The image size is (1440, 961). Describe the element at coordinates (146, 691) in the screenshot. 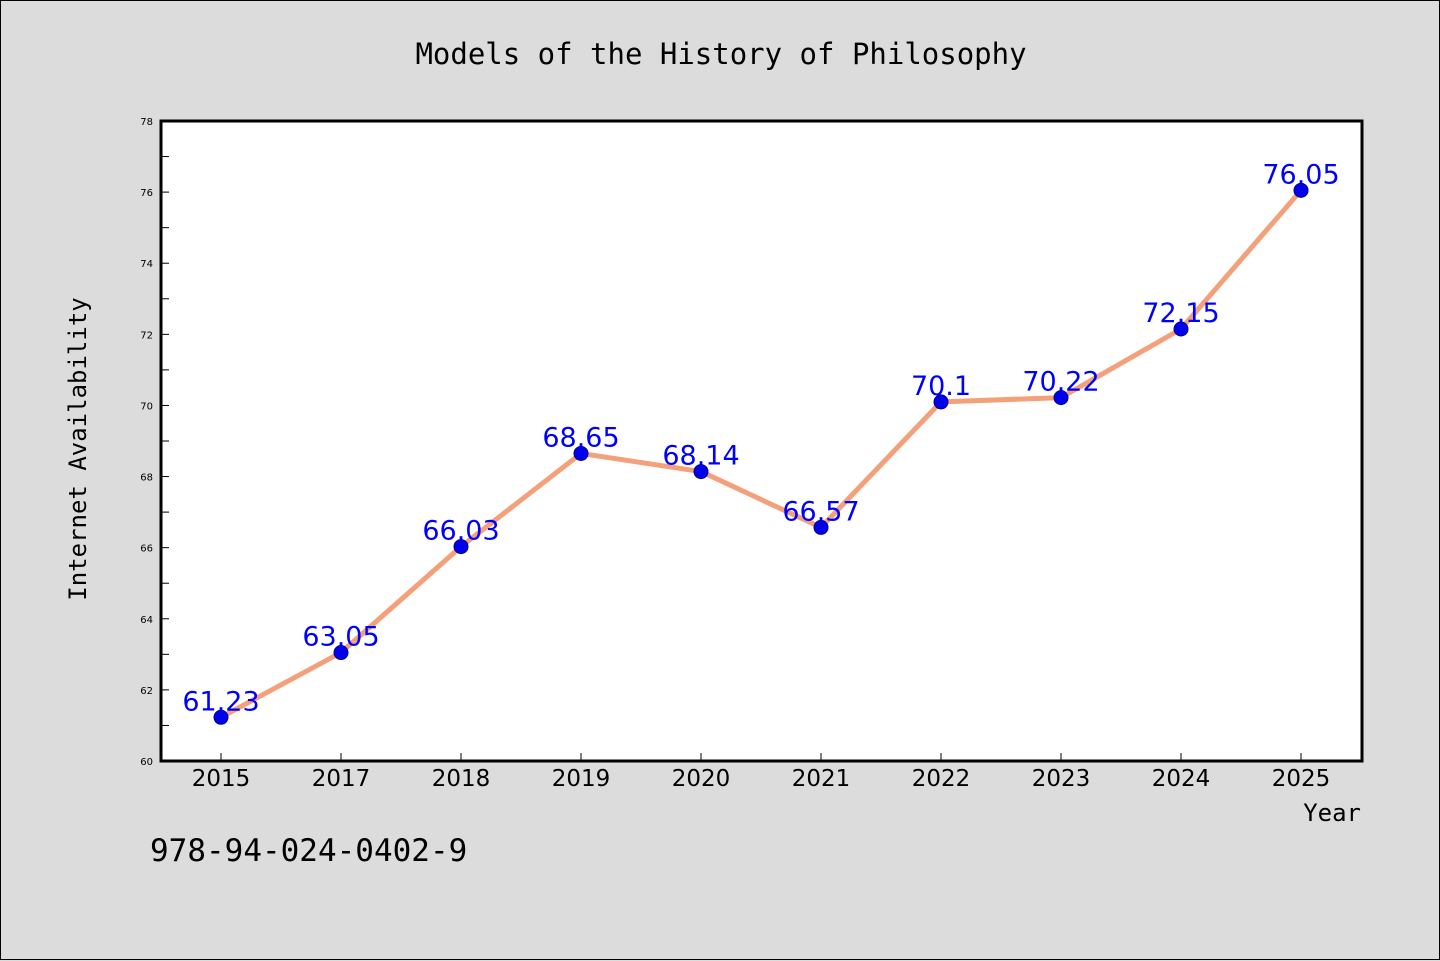

I see `y-tick-label: 62` at that location.